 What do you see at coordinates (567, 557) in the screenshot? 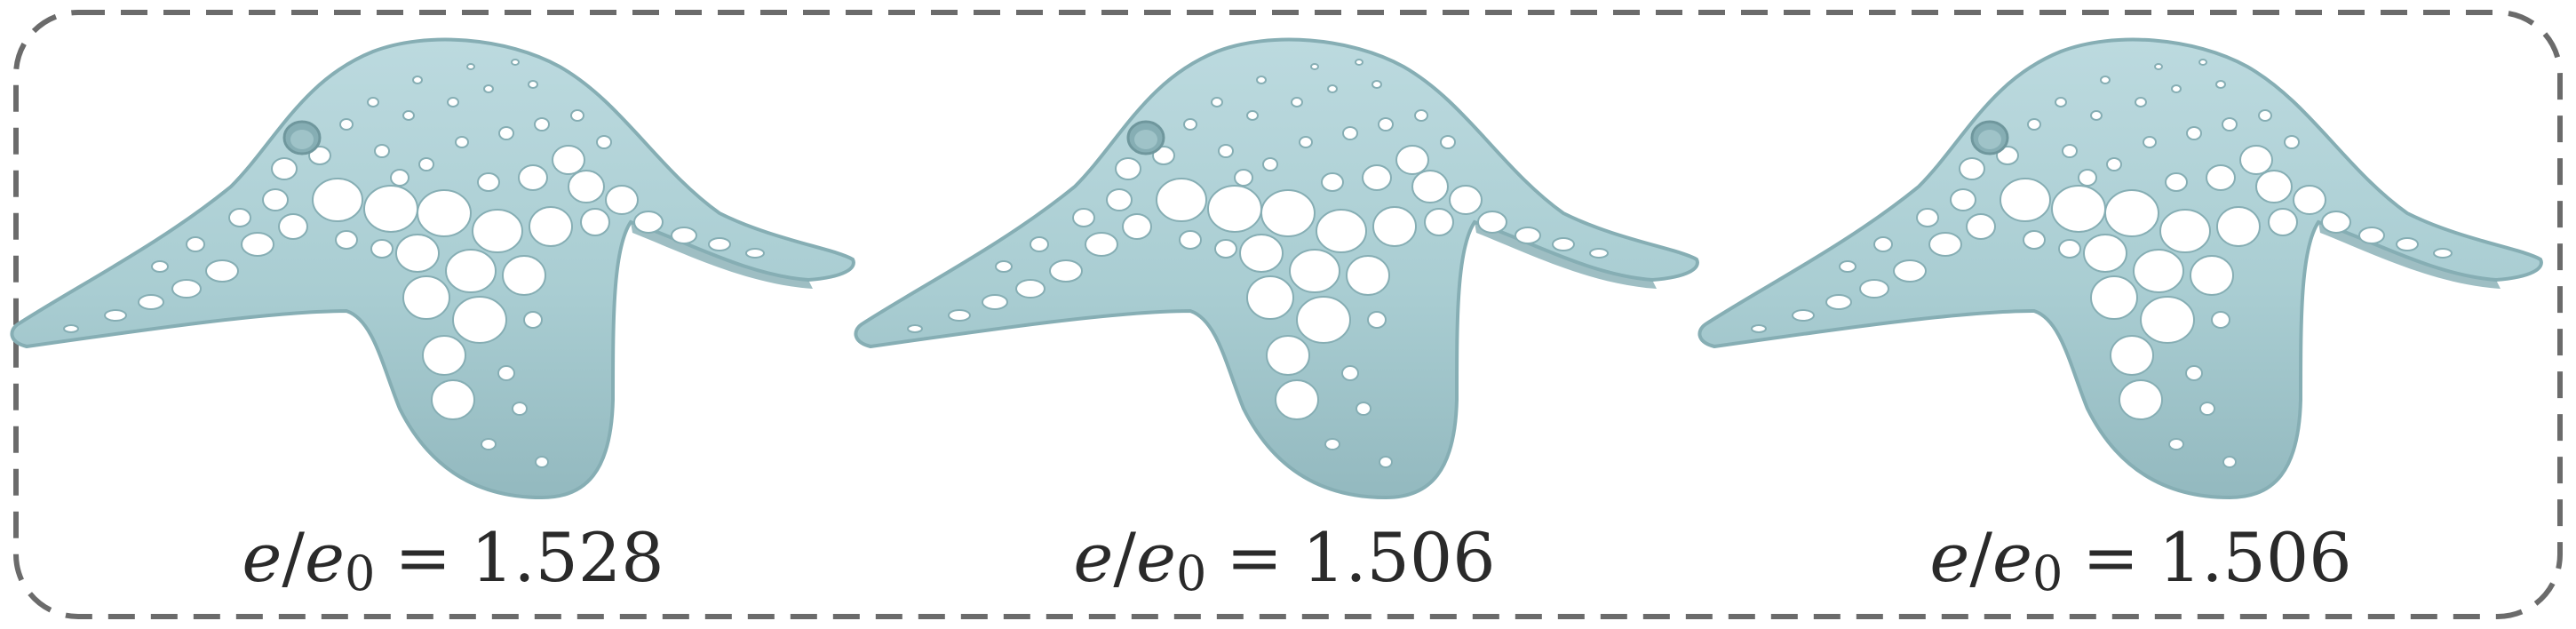
I see `caption-value: 1.528` at bounding box center [567, 557].